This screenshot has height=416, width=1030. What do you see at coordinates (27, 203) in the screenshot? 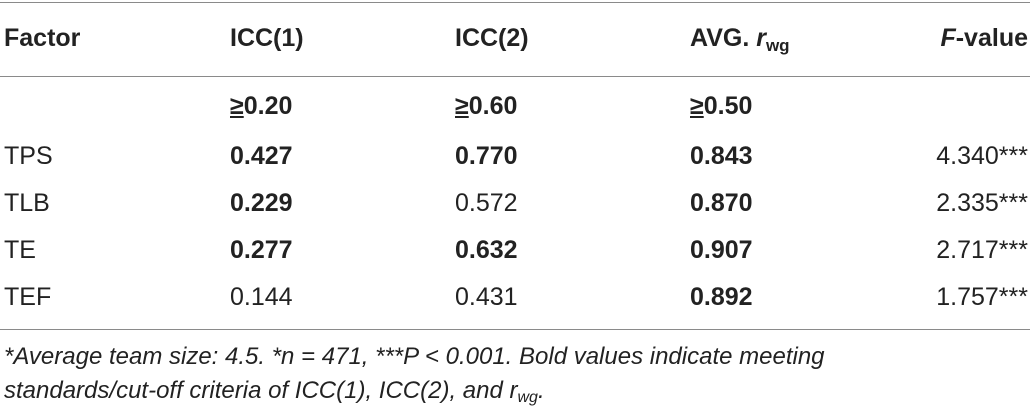
I see `cell-factor: TLB` at bounding box center [27, 203].